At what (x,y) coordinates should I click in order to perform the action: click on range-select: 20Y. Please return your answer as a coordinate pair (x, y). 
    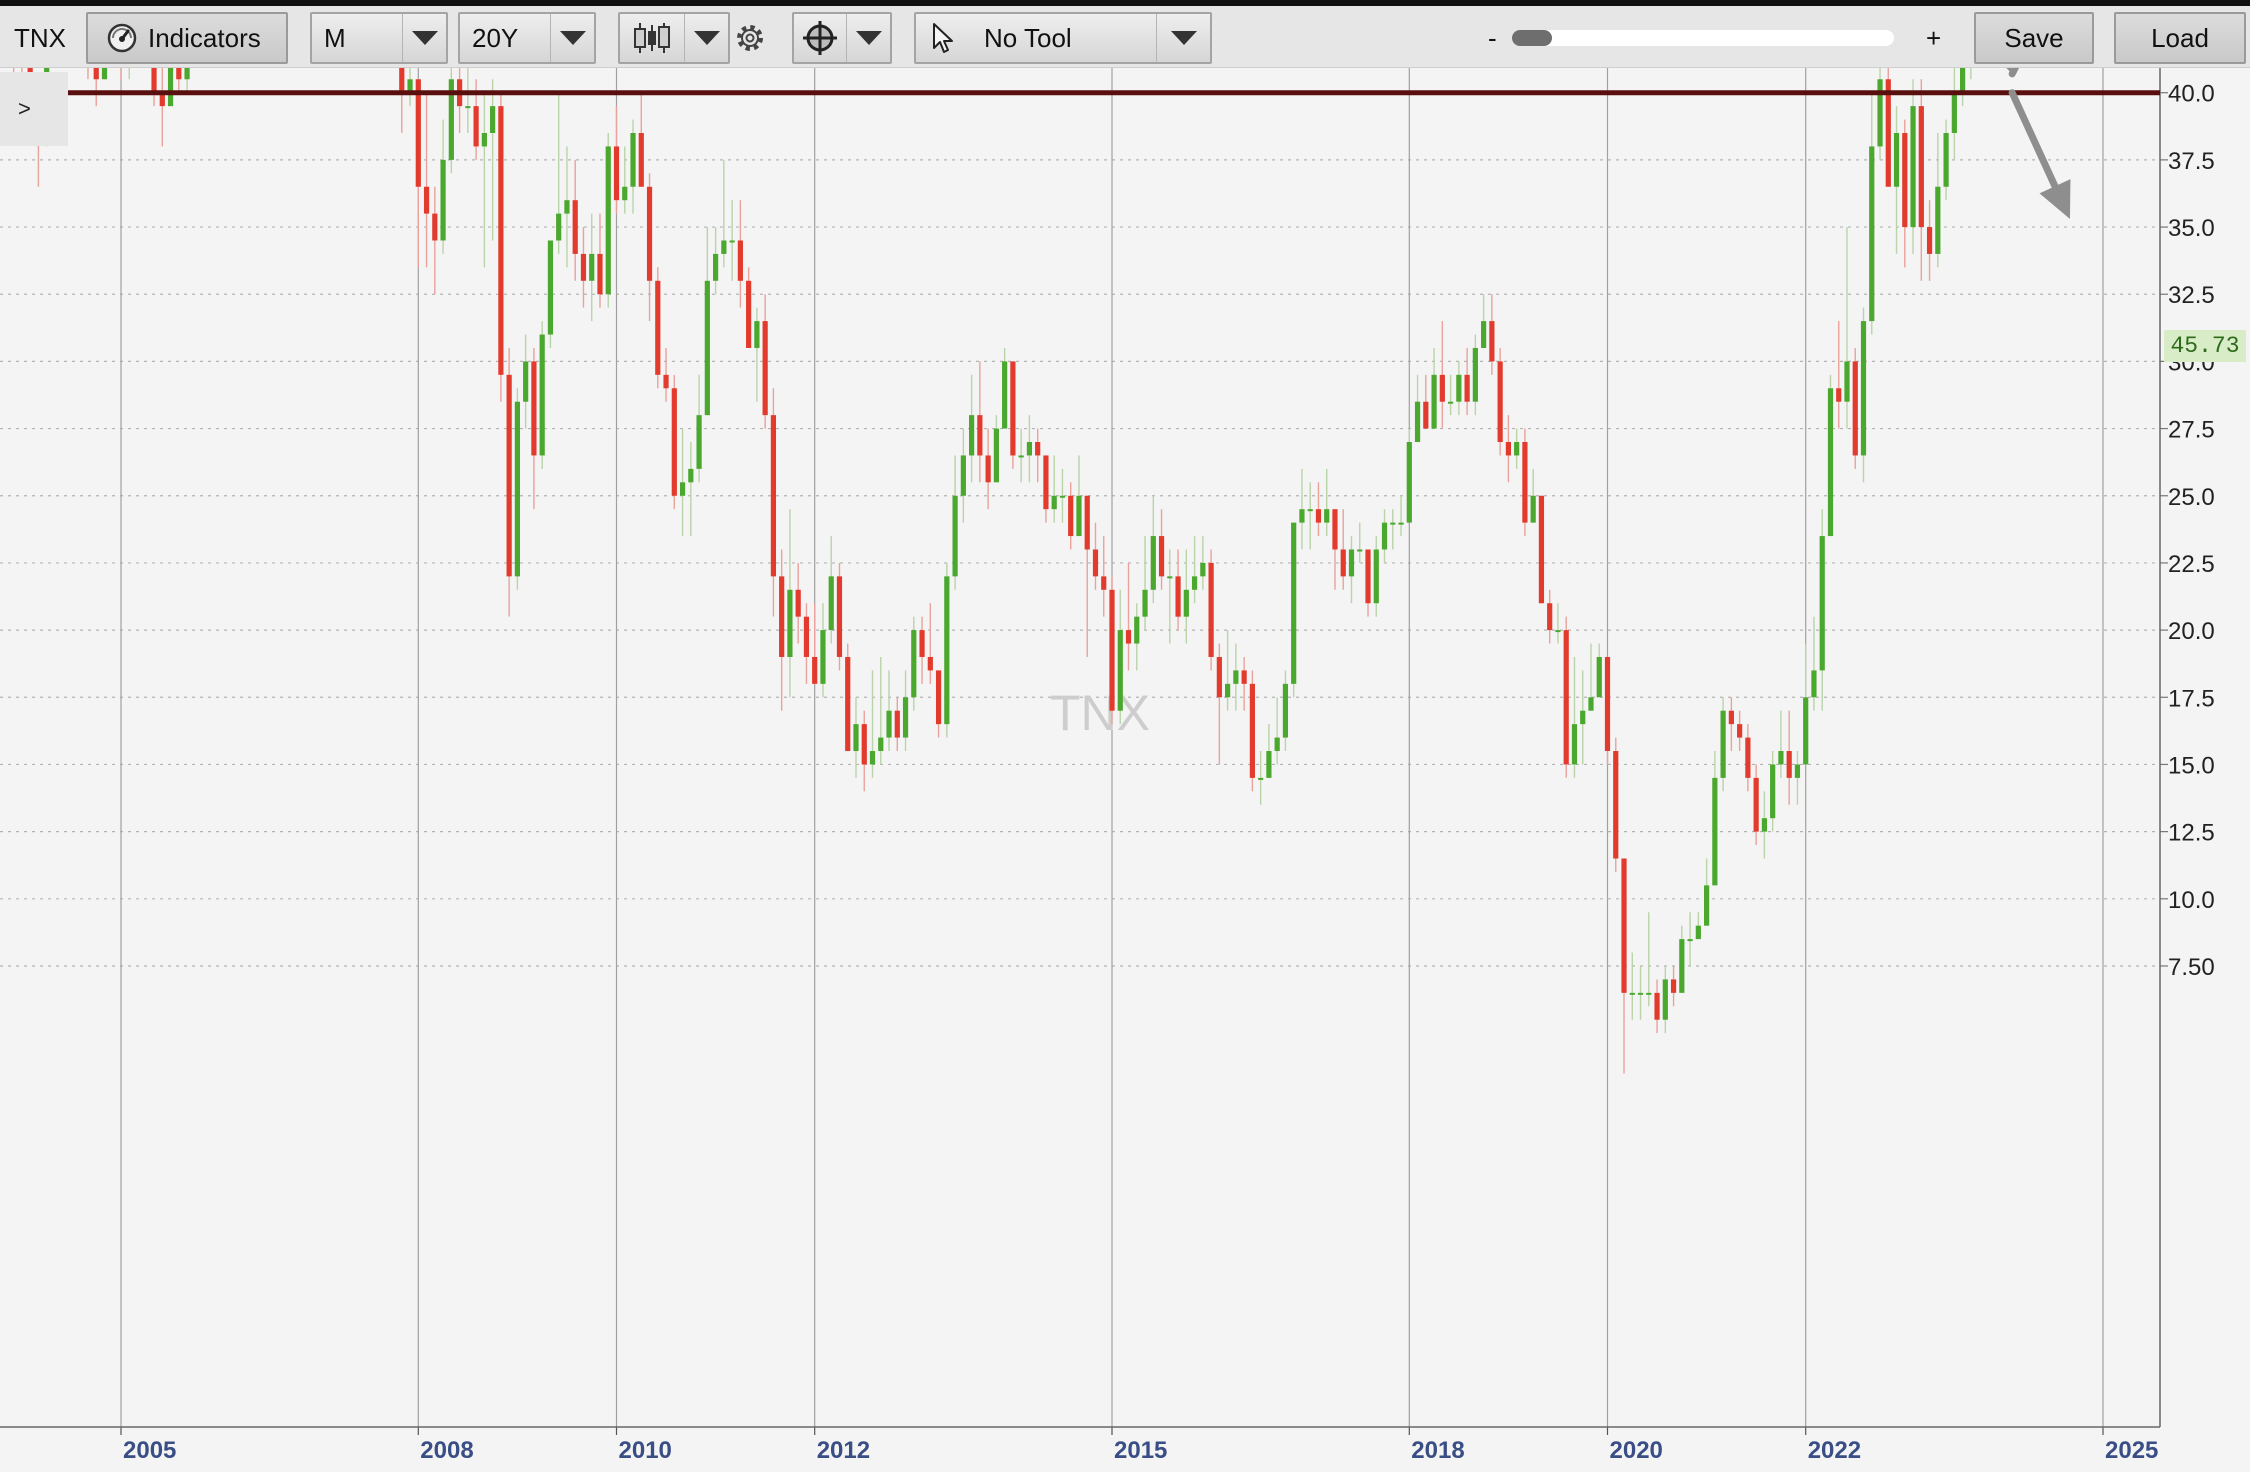
    Looking at the image, I should click on (527, 38).